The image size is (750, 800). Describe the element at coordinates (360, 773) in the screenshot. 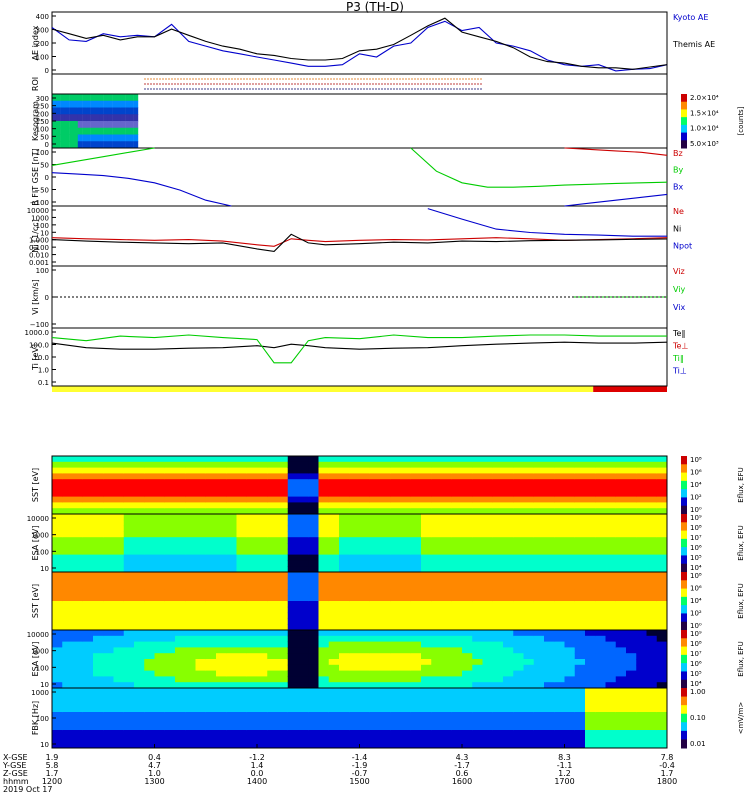

I see `footer-value: -0.7` at that location.